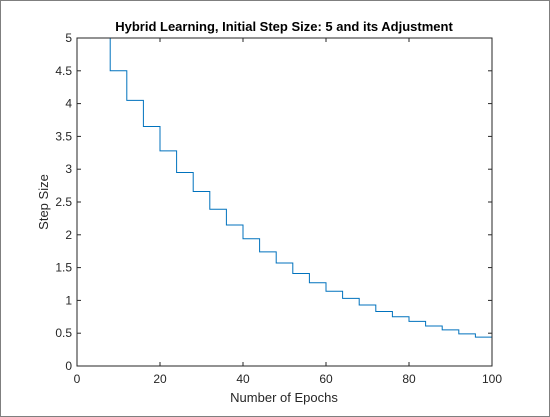 The image size is (550, 417). What do you see at coordinates (77, 379) in the screenshot?
I see `x-tick-label: 0` at bounding box center [77, 379].